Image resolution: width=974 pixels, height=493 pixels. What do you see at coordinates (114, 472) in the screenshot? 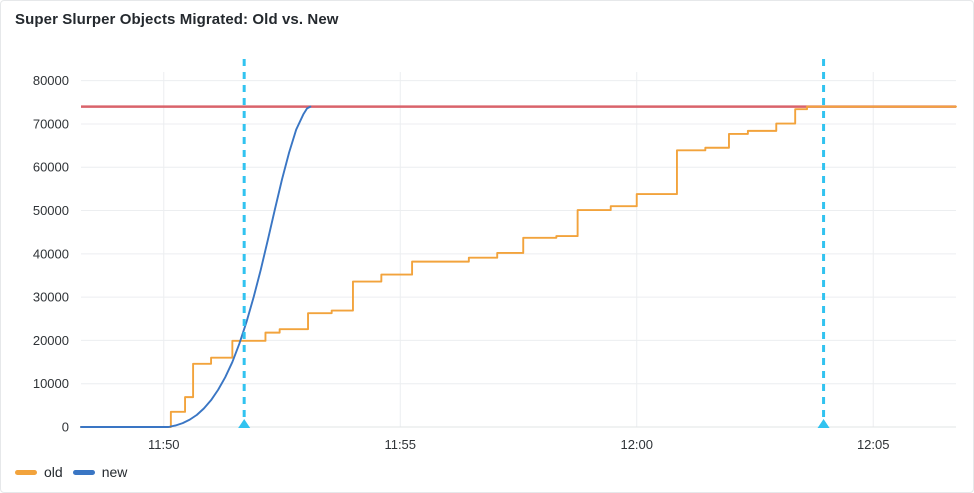
I see `legend-label-new: new` at bounding box center [114, 472].